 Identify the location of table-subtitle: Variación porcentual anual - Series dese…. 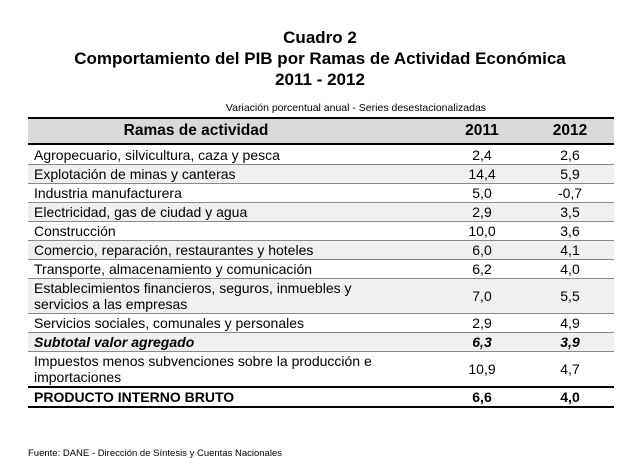
(320, 108).